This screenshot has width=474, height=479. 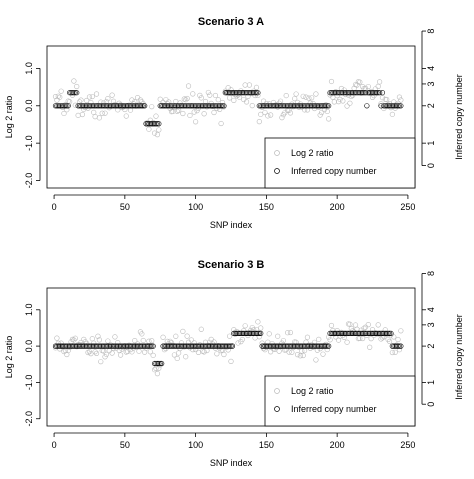 I want to click on legend-label-inferred-copy-number: Inferred copy number, so click(x=334, y=409).